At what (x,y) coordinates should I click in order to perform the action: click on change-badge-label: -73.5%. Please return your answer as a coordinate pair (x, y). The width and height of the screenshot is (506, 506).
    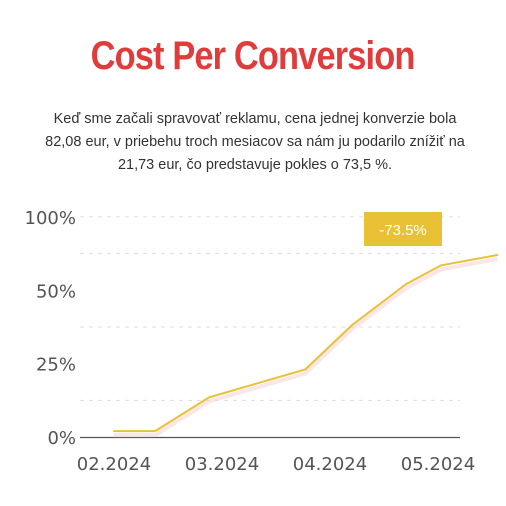
    Looking at the image, I should click on (403, 230).